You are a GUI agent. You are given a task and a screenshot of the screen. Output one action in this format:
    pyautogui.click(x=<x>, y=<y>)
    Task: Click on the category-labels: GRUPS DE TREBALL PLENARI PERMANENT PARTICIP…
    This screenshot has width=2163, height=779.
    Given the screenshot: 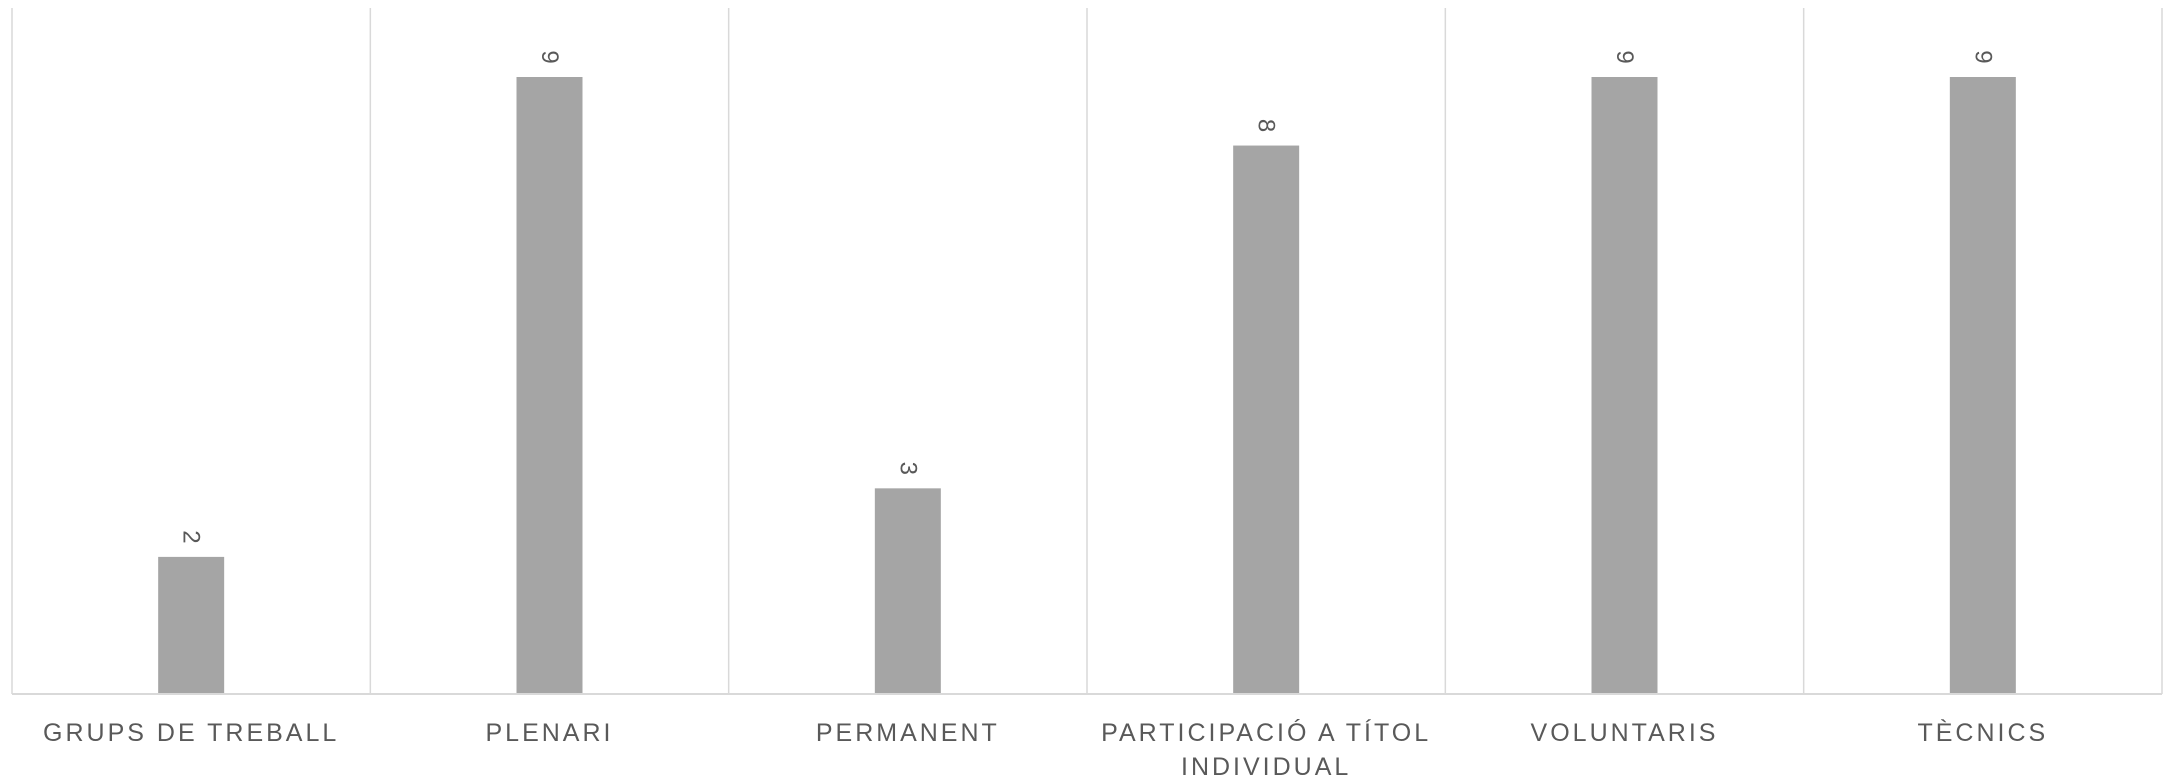 What is the action you would take?
    pyautogui.click(x=1045, y=748)
    